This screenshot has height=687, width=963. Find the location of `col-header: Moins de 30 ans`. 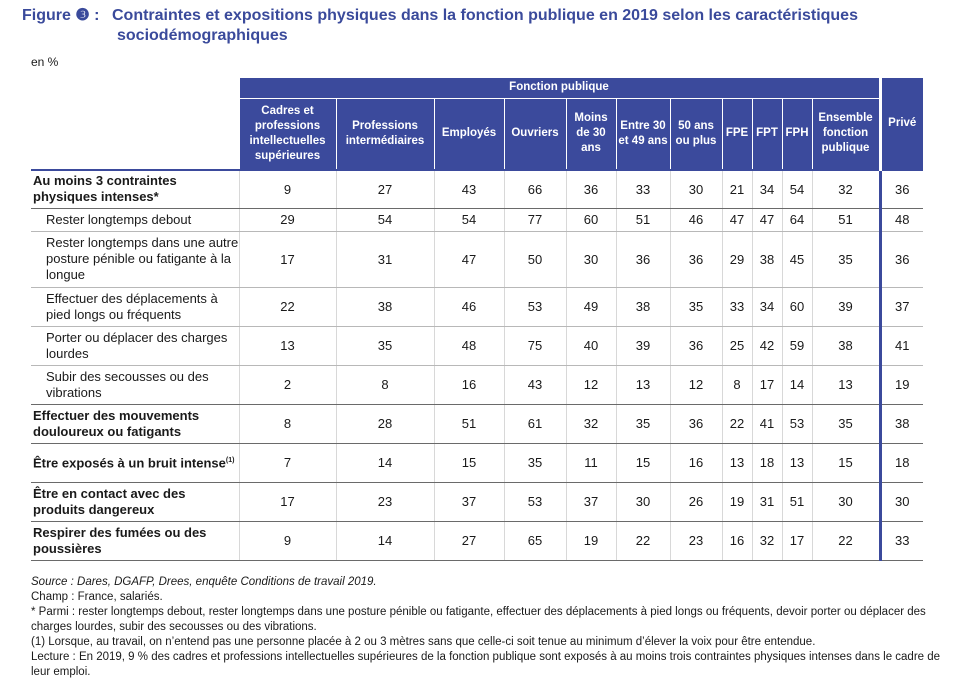

col-header: Moins de 30 ans is located at coordinates (590, 134).